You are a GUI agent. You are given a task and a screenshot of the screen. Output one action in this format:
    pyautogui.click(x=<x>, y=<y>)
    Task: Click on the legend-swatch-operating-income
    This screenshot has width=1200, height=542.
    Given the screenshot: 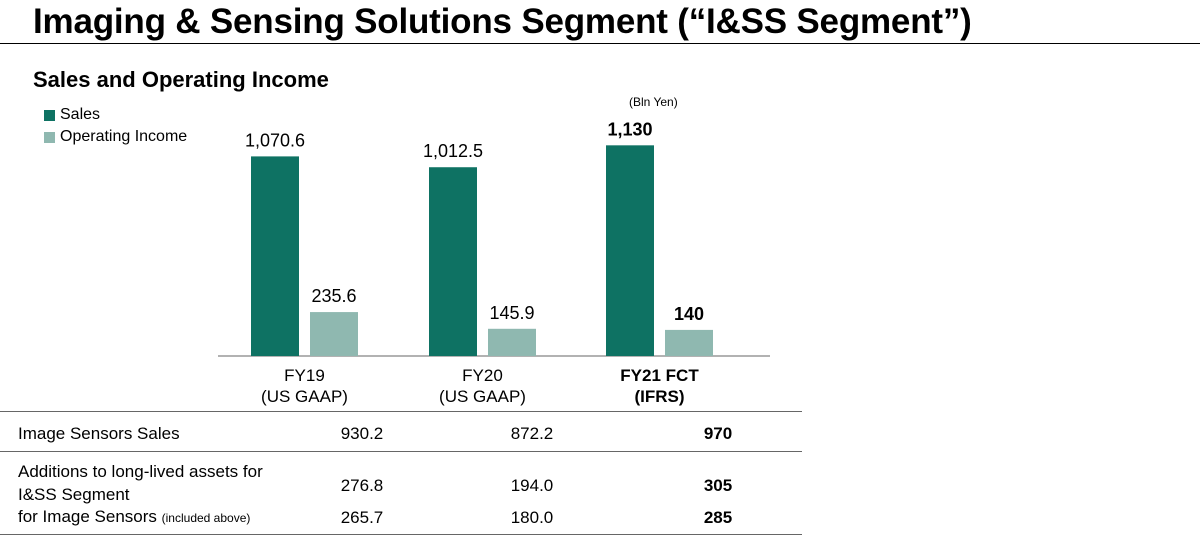 What is the action you would take?
    pyautogui.click(x=49, y=137)
    